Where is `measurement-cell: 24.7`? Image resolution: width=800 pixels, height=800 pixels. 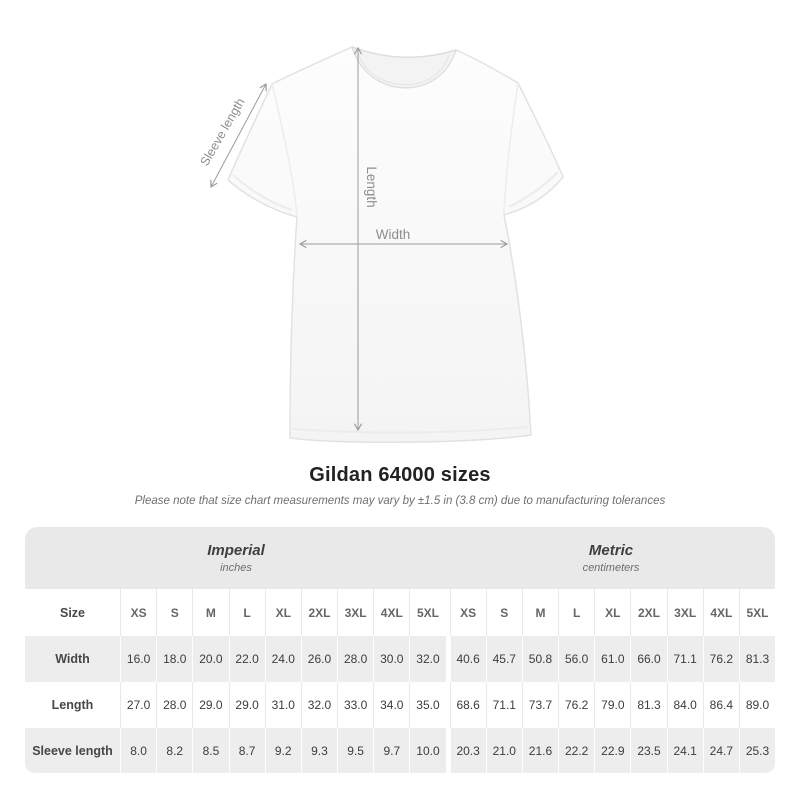
measurement-cell: 24.7 is located at coordinates (720, 750).